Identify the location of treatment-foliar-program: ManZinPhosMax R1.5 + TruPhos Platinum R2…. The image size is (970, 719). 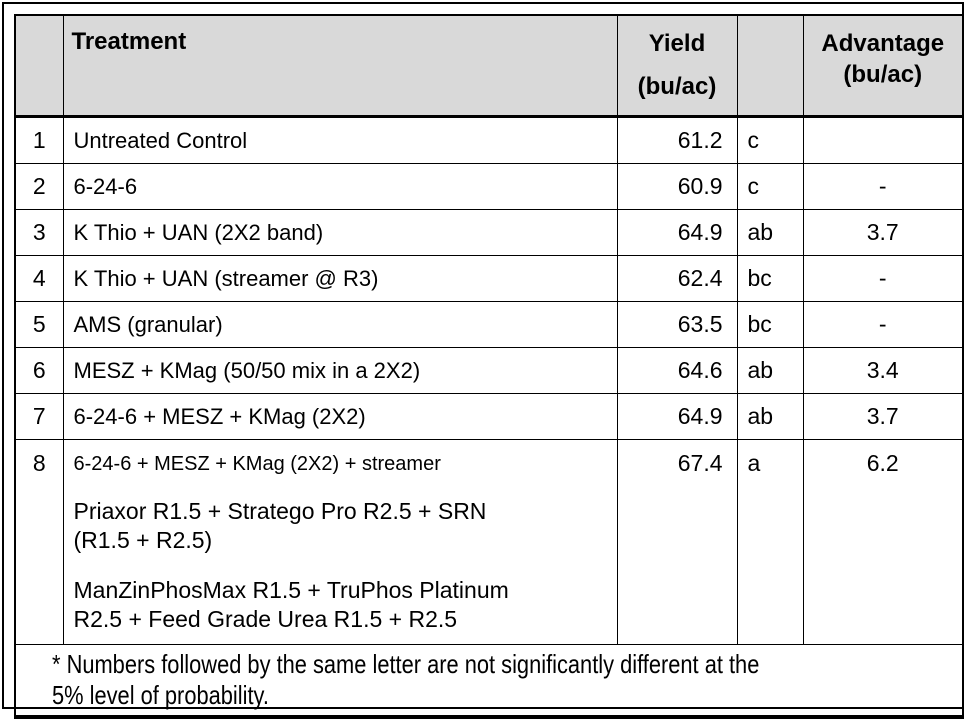
(291, 604).